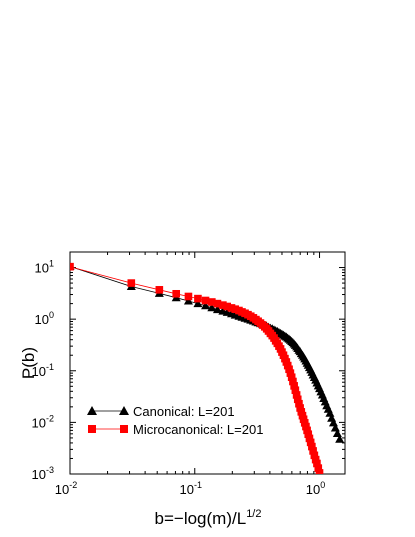 This screenshot has width=415, height=537. Describe the element at coordinates (44, 267) in the screenshot. I see `y-tick-label: 10¹` at that location.